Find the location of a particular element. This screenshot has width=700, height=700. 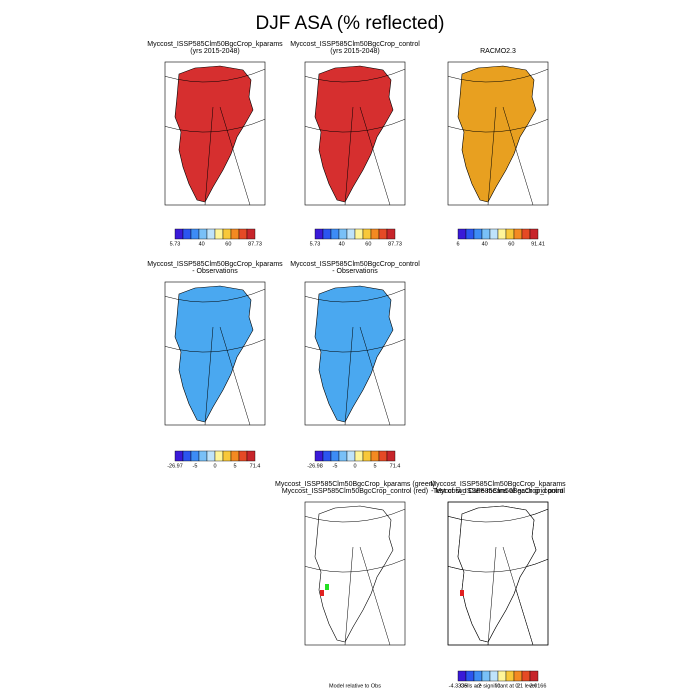

panel-title: Myccost_ISSP585Clm50BgcCrop_kparams is located at coordinates (215, 44).